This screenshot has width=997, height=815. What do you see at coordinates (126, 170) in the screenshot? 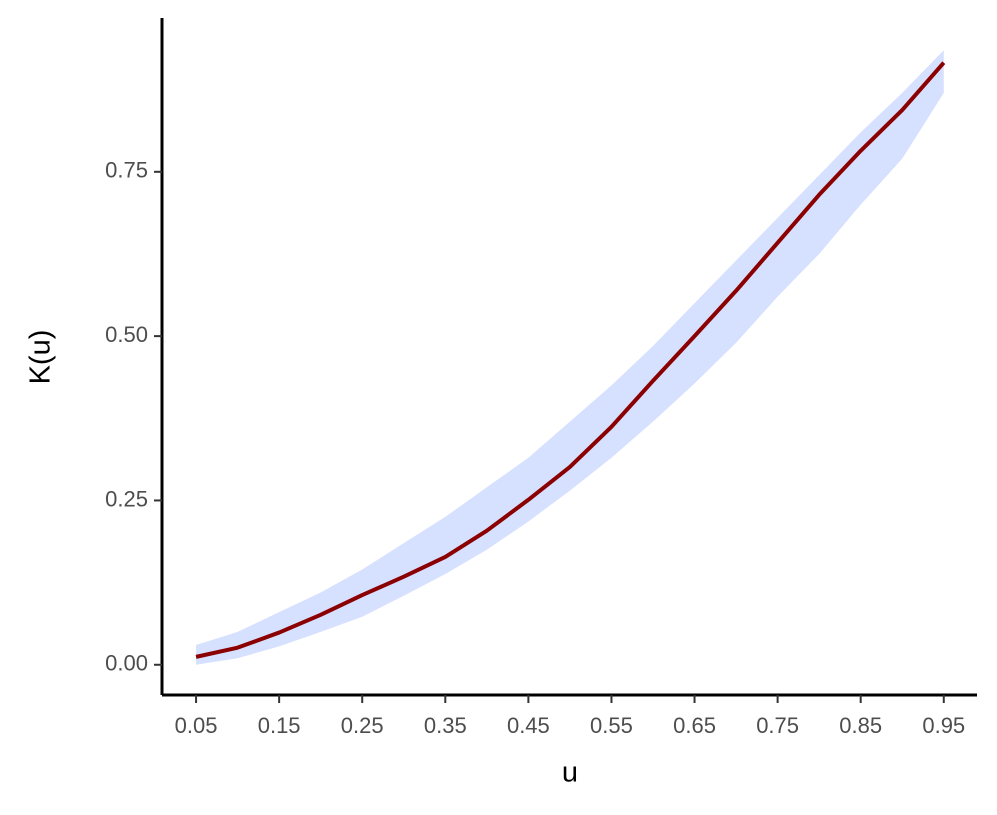
I see `y-tick-label: 0.75` at bounding box center [126, 170].